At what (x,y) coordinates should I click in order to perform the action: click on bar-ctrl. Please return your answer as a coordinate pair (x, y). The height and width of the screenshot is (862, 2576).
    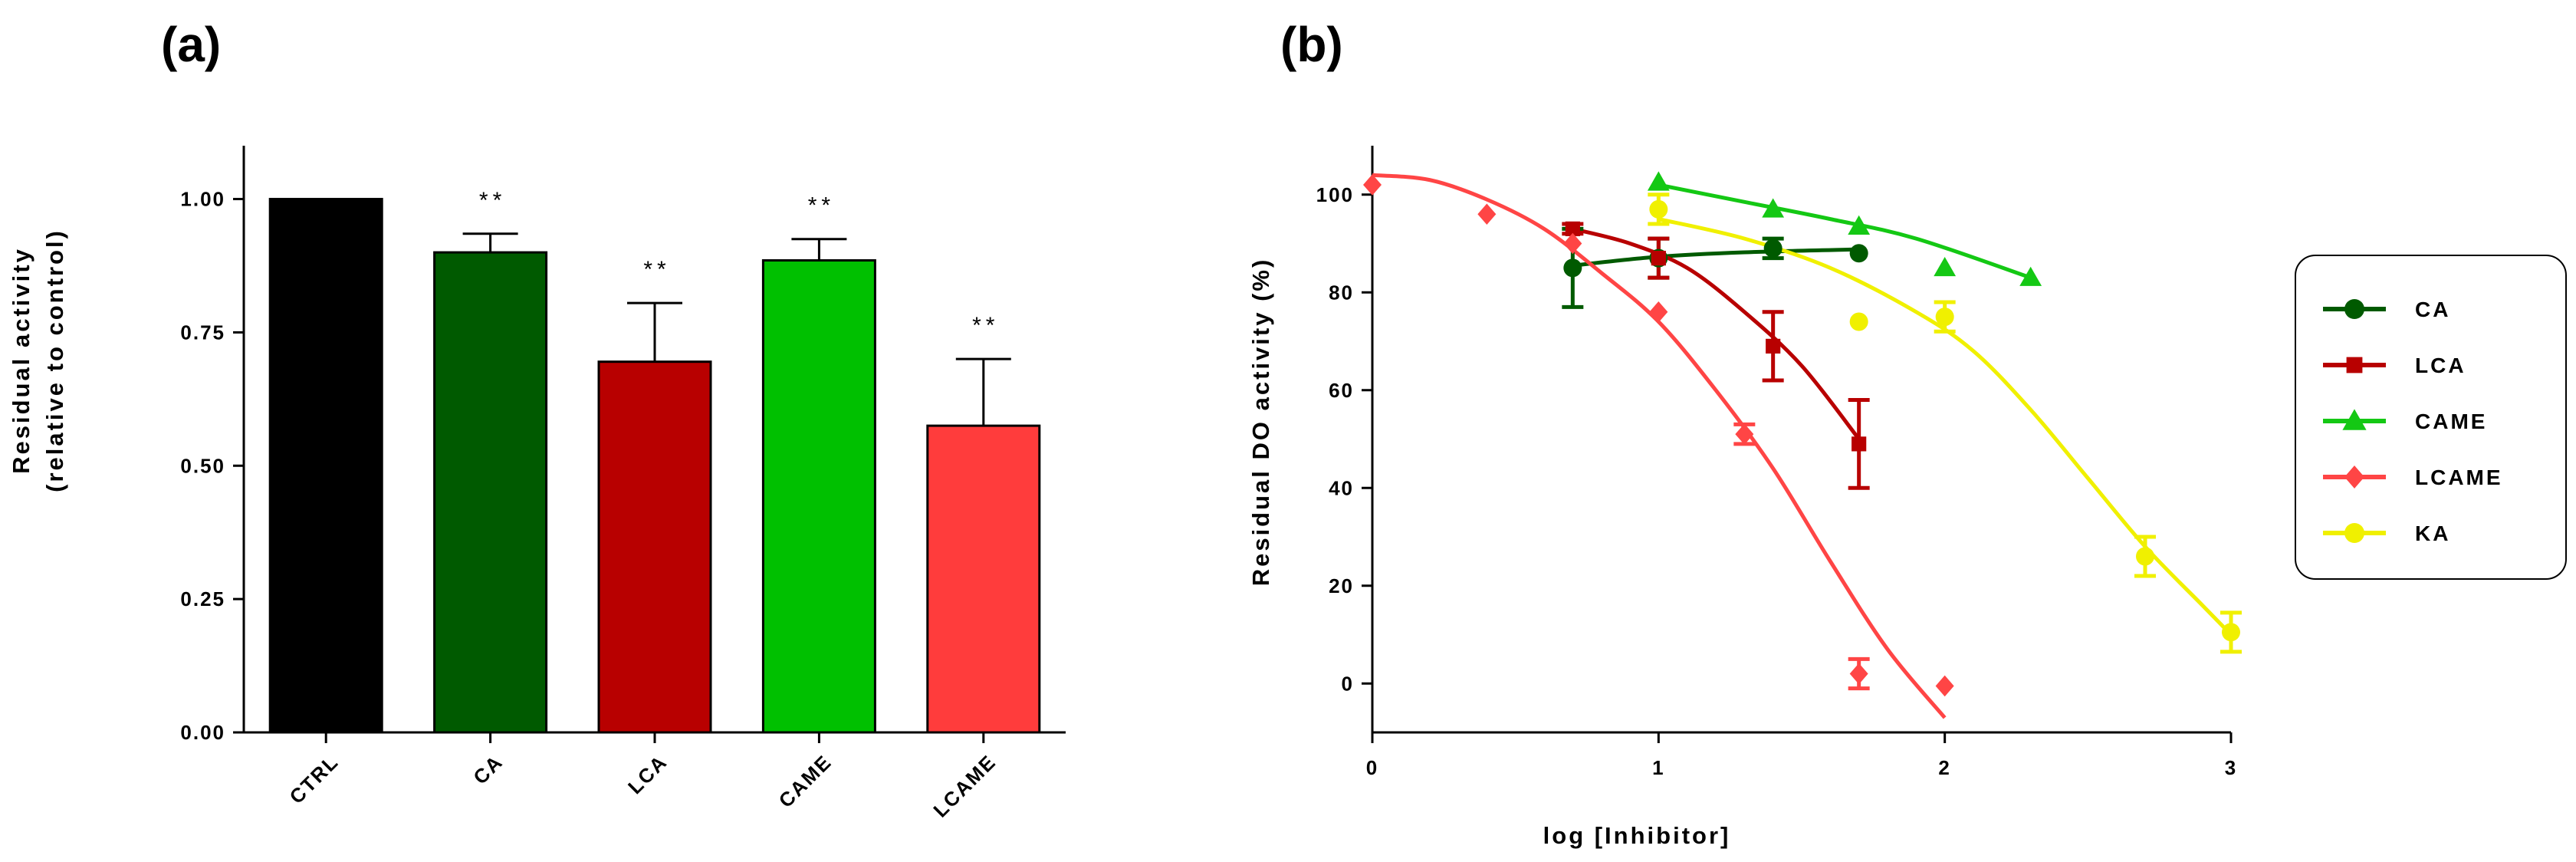
    Looking at the image, I should click on (326, 466).